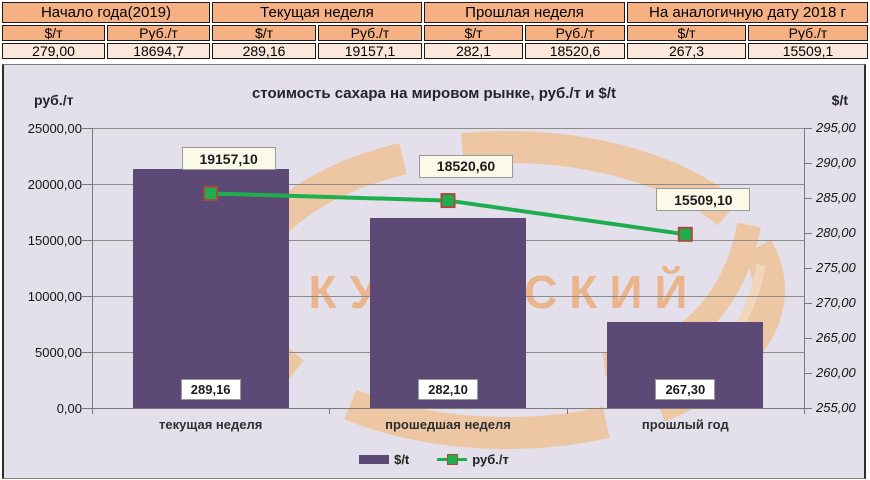 Image resolution: width=870 pixels, height=480 pixels. I want to click on left-axis-tick-label: 25000,00, so click(54, 128).